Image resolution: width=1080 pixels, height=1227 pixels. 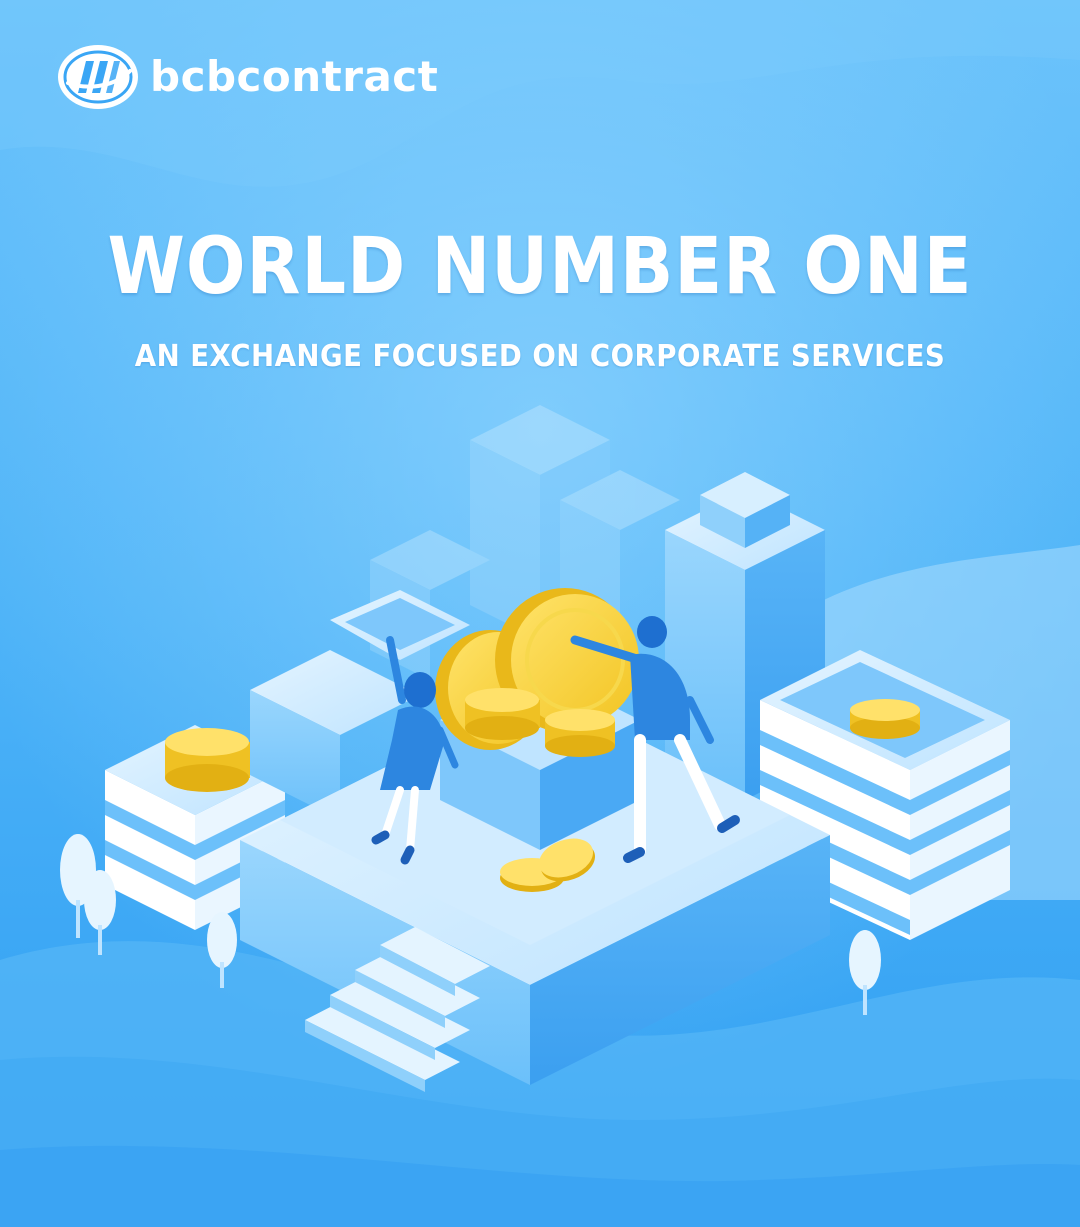 I want to click on bcb-logo-icon, so click(x=98, y=77).